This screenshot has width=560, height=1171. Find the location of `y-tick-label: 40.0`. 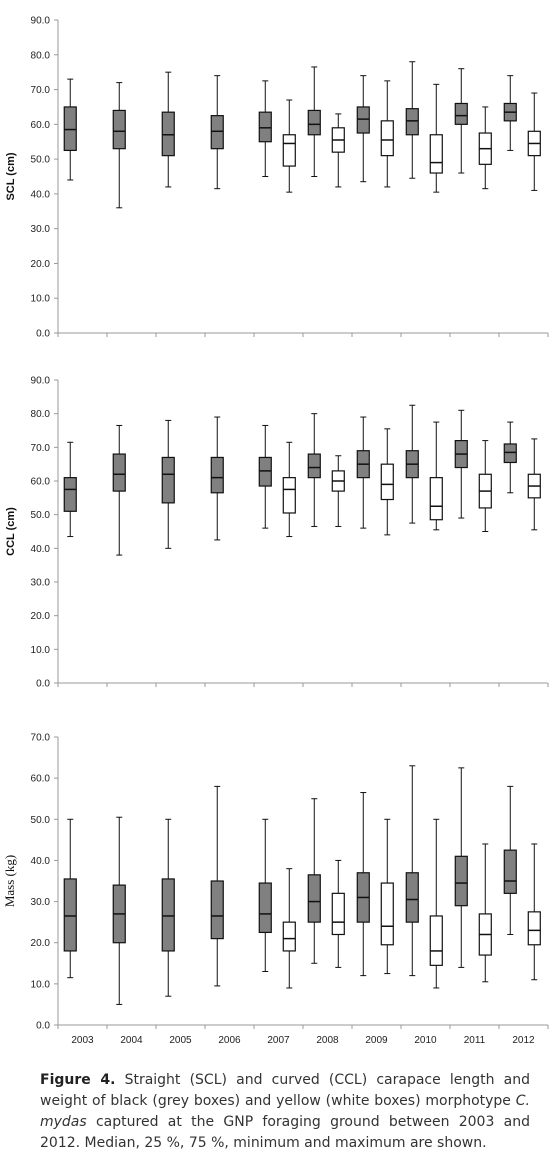

y-tick-label: 40.0 is located at coordinates (41, 549).